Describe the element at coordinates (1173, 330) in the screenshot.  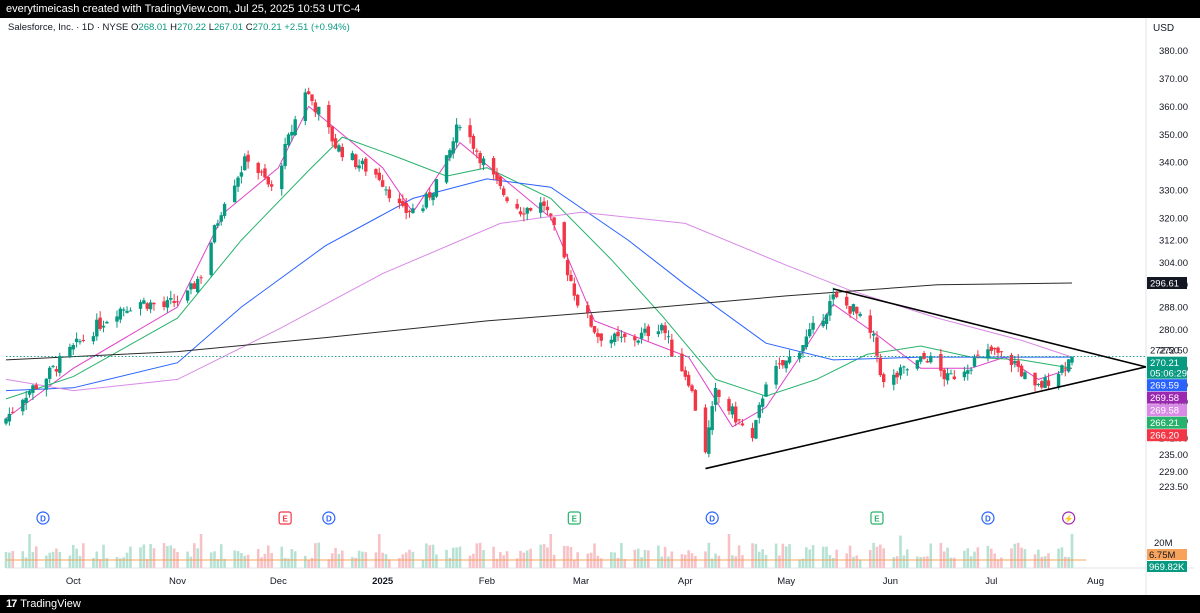
I see `y-tick-label: 280.00` at that location.